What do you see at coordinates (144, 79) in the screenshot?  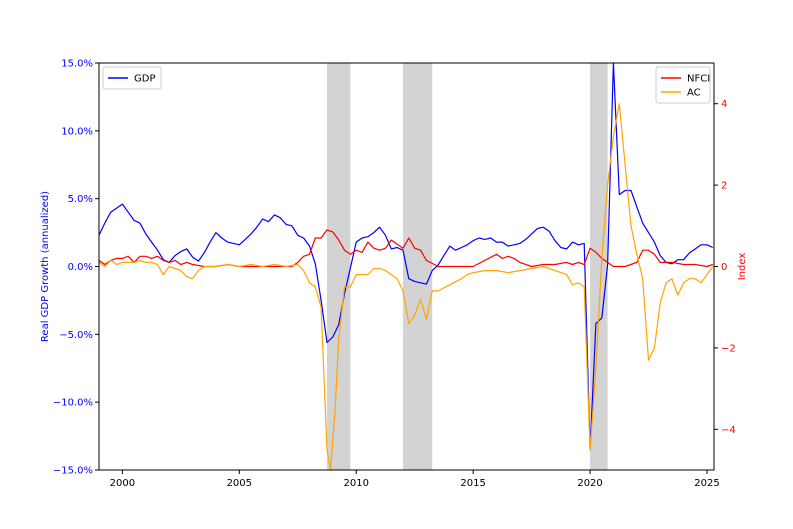 I see `legend-label-gdp: GDP` at bounding box center [144, 79].